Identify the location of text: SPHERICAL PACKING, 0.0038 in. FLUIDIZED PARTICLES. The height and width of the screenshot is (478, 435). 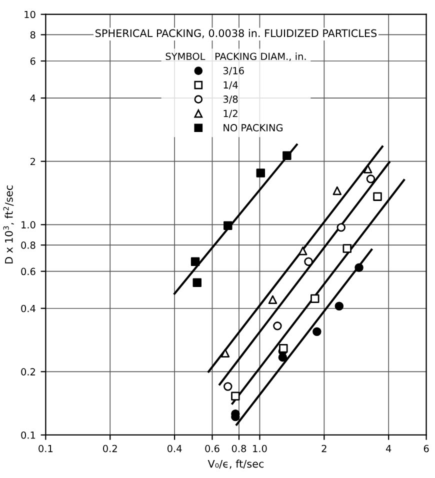
(236, 33).